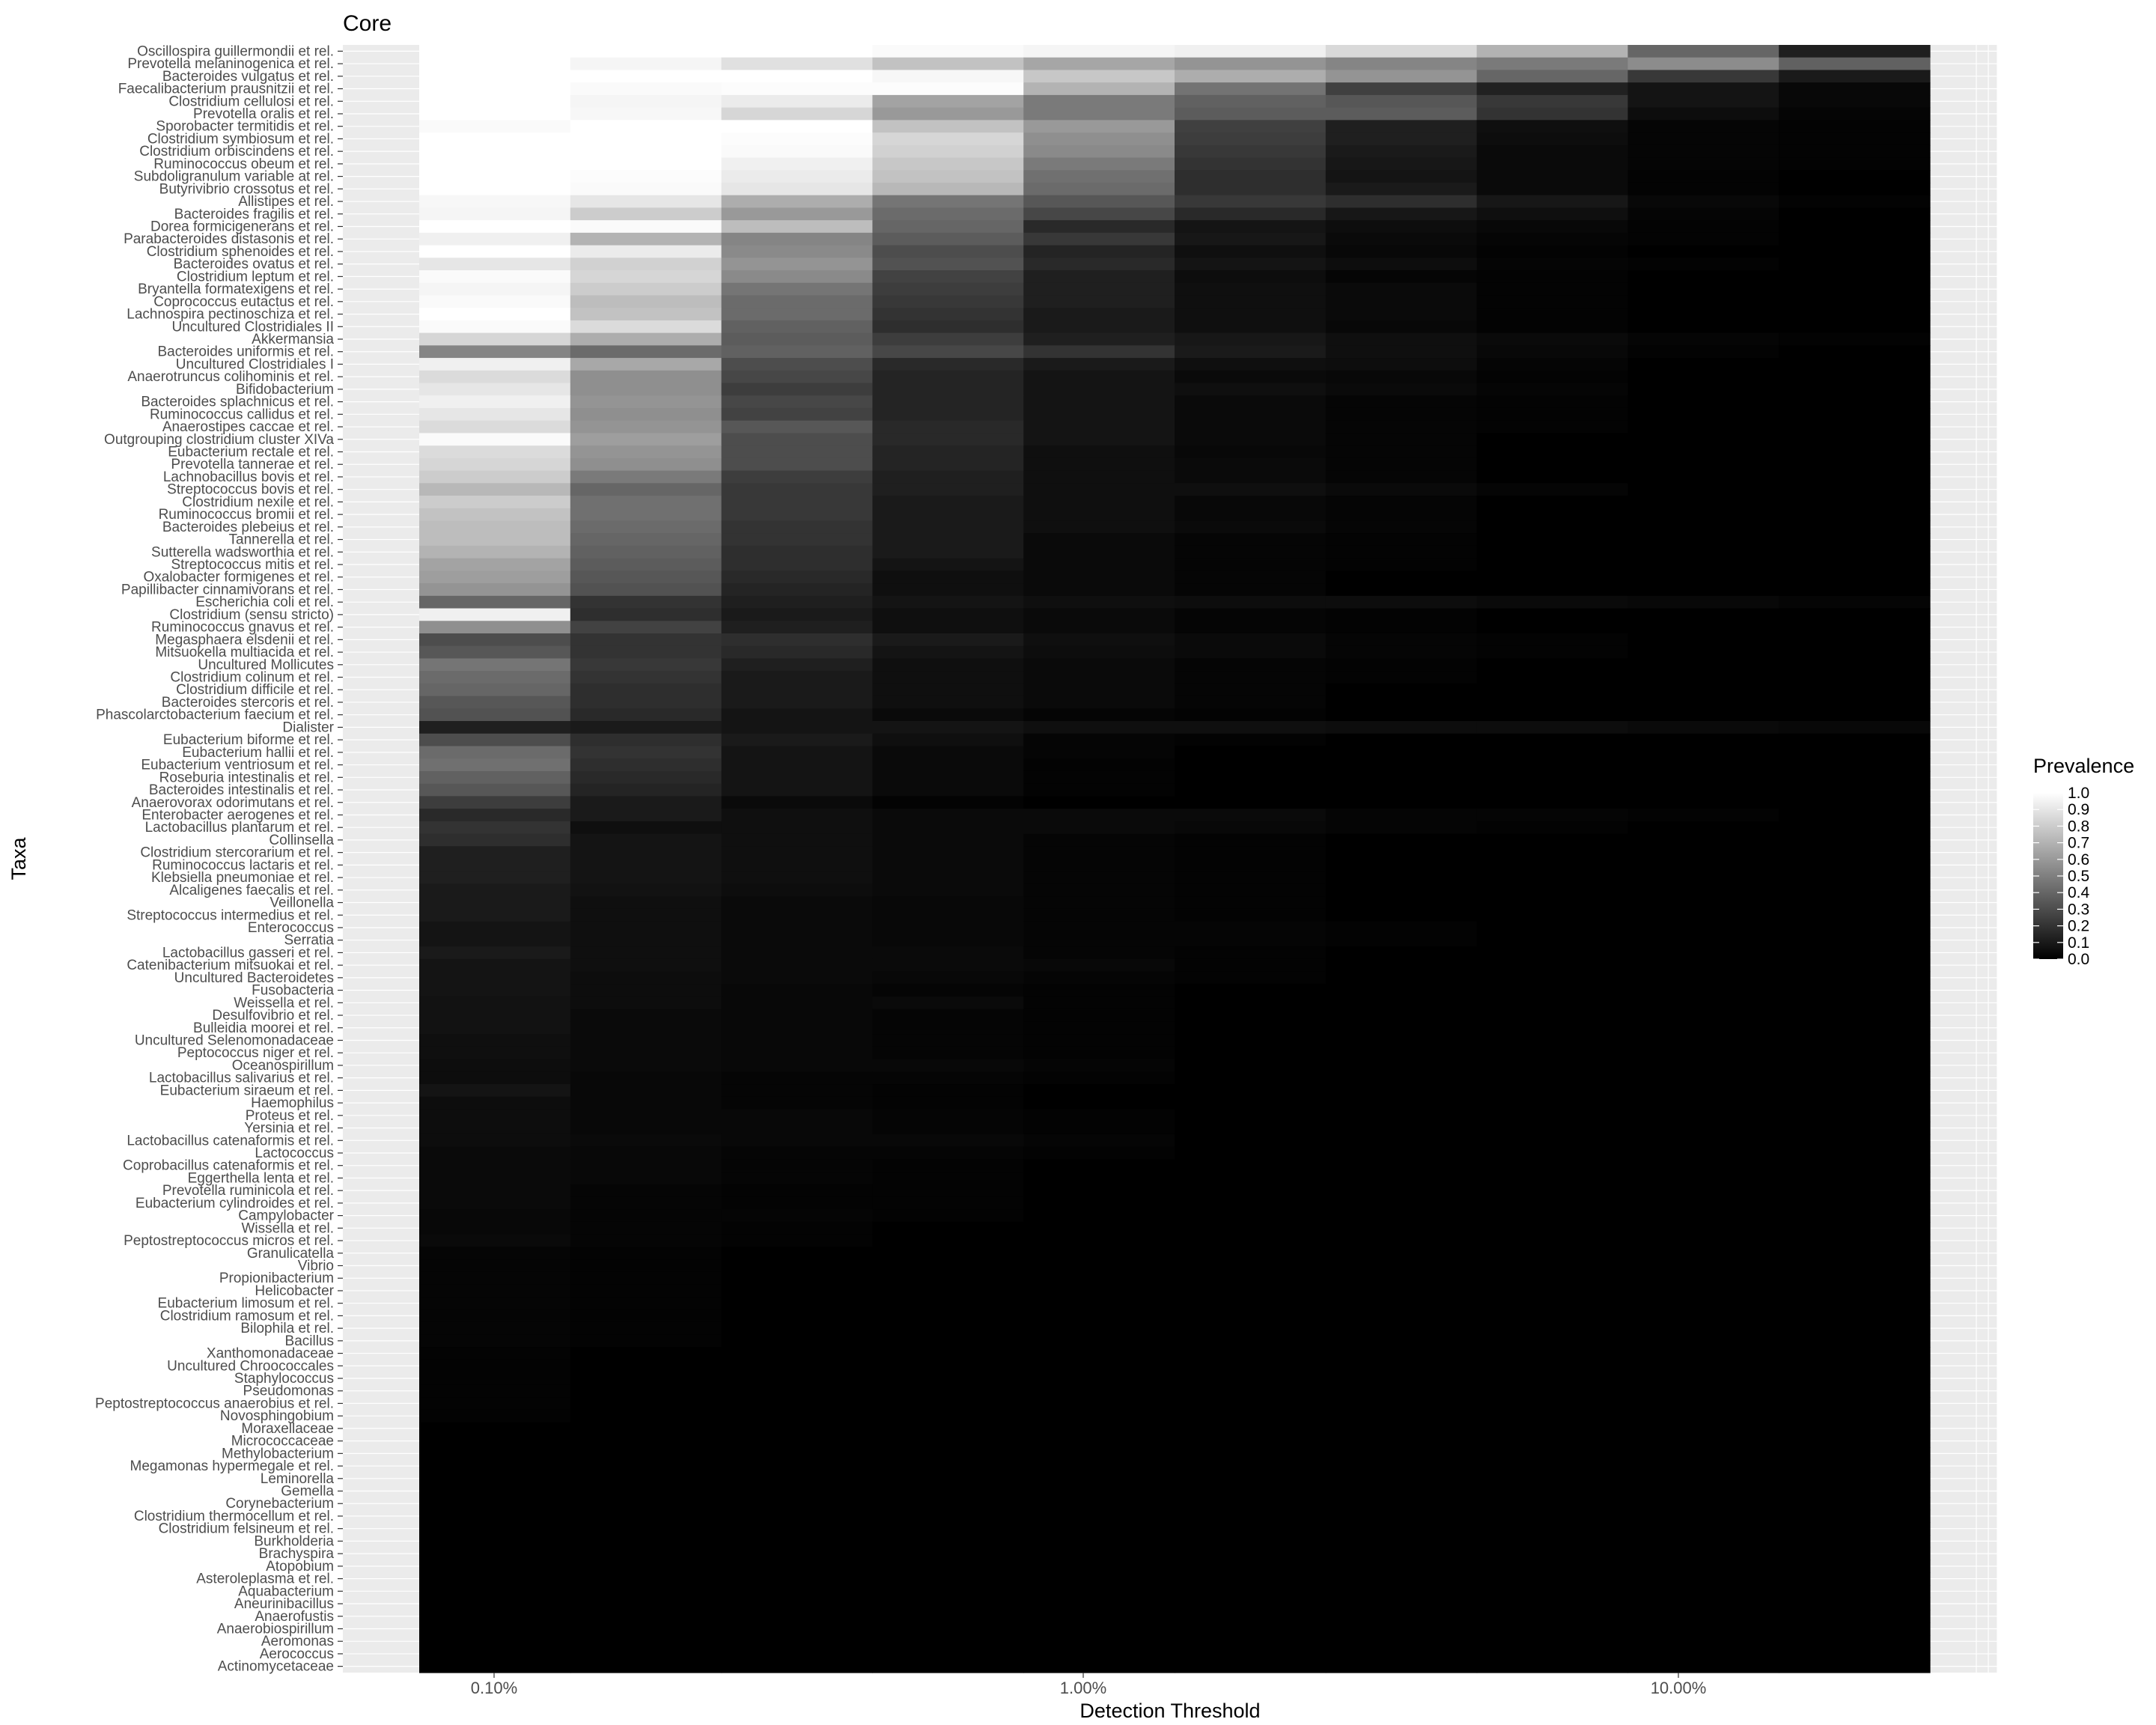 This screenshot has width=2156, height=1725. What do you see at coordinates (276, 1667) in the screenshot?
I see `y-tick-label: Actinomycetaceae` at bounding box center [276, 1667].